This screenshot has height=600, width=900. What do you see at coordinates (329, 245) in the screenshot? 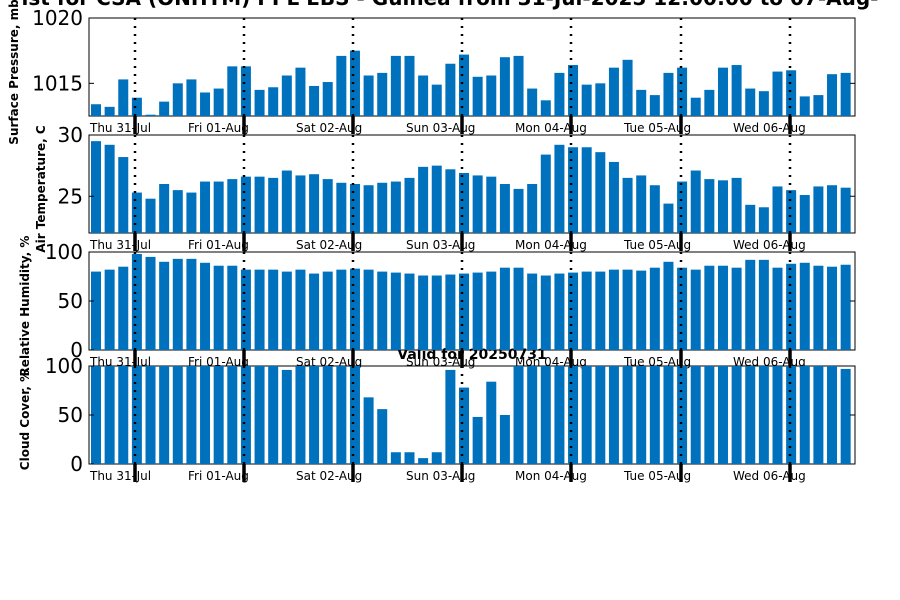
I see `x-day-label: Sat 02-Aug` at bounding box center [329, 245].